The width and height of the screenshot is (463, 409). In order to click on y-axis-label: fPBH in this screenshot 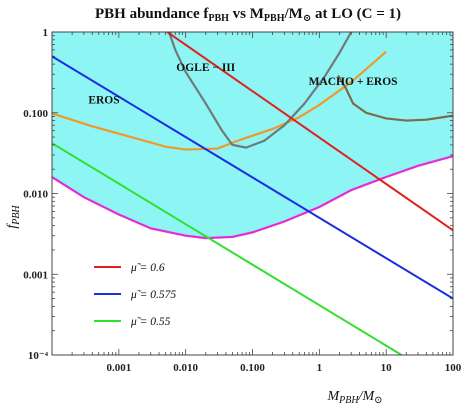, I will do `click(13, 217)`.